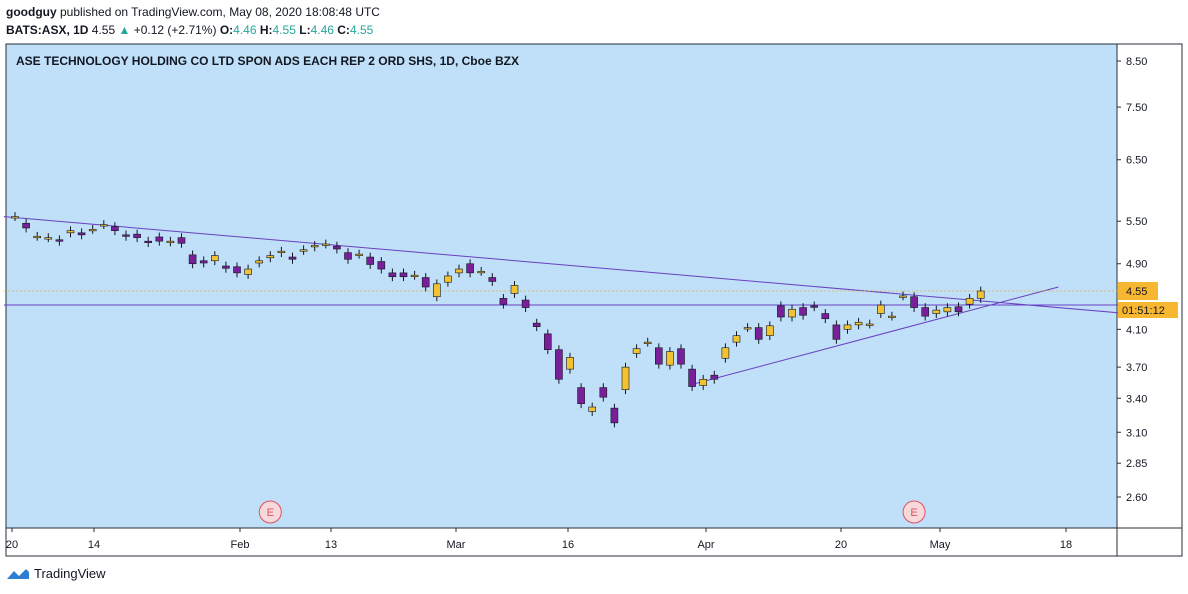 The height and width of the screenshot is (594, 1188). What do you see at coordinates (70, 573) in the screenshot?
I see `tradingview-brand: TradingView` at bounding box center [70, 573].